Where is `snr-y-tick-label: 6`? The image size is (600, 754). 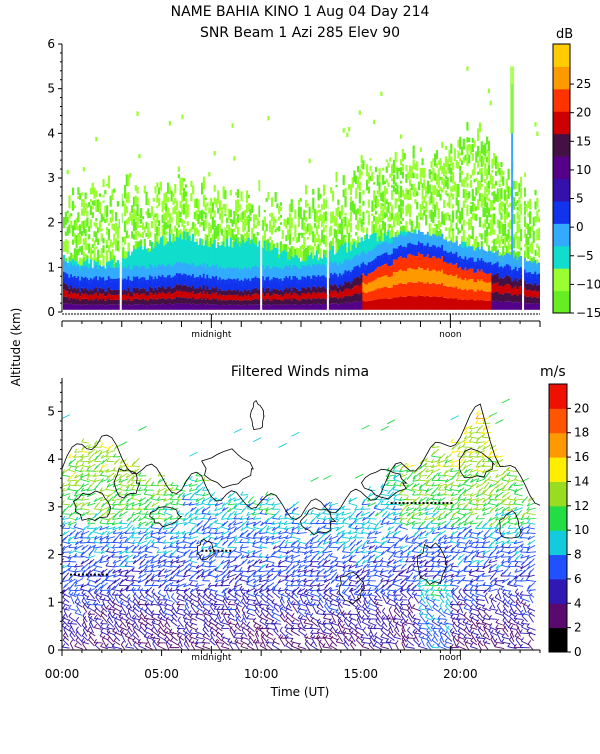
snr-y-tick-label: 6 is located at coordinates (51, 44).